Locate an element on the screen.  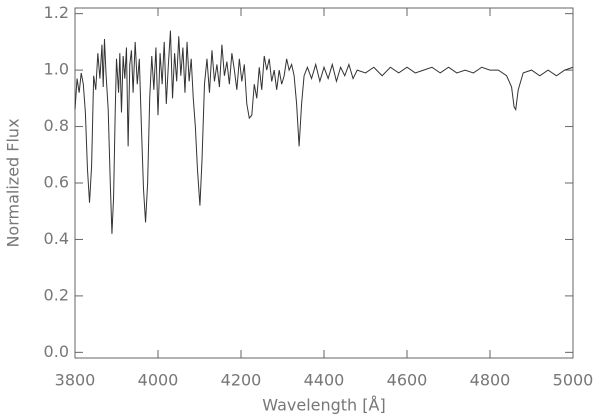
y-axis-label: Normalized Flux is located at coordinates (13, 182).